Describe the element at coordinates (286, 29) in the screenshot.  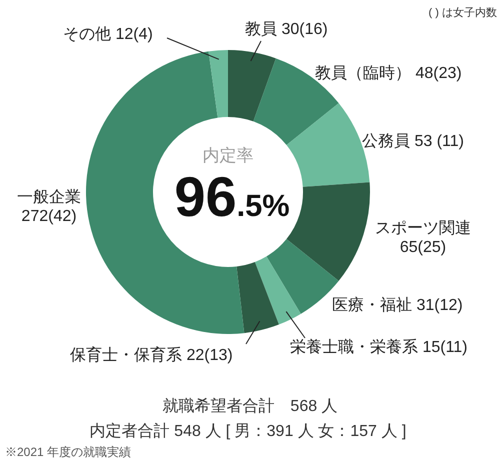
I see `slice-label: 教員 30(16)` at that location.